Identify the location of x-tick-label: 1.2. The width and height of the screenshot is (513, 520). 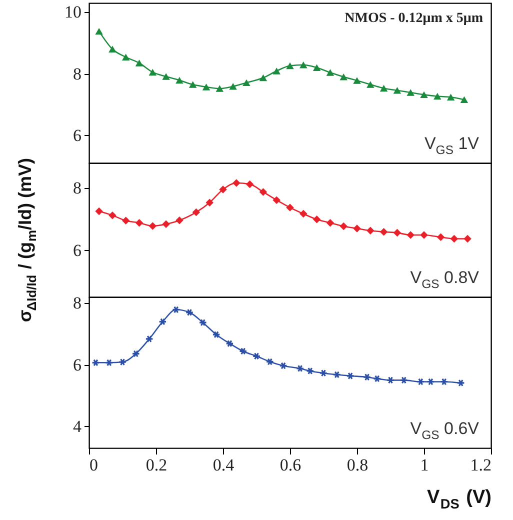
(481, 465).